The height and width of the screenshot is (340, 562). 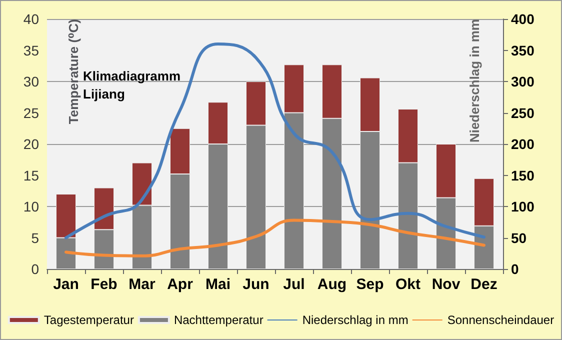 What do you see at coordinates (370, 284) in the screenshot?
I see `x-tick-label: Sep` at bounding box center [370, 284].